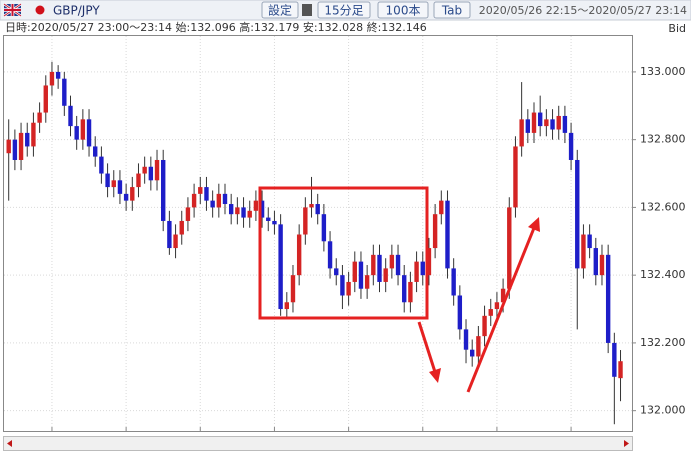 The width and height of the screenshot is (691, 453). Describe the element at coordinates (429, 352) in the screenshot. I see `arrow-down` at that location.